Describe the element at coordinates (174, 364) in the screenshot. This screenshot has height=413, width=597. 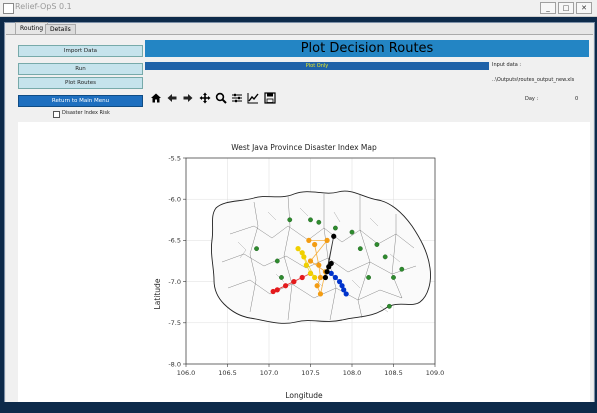
I see `y-tick-label: -8.0` at that location.